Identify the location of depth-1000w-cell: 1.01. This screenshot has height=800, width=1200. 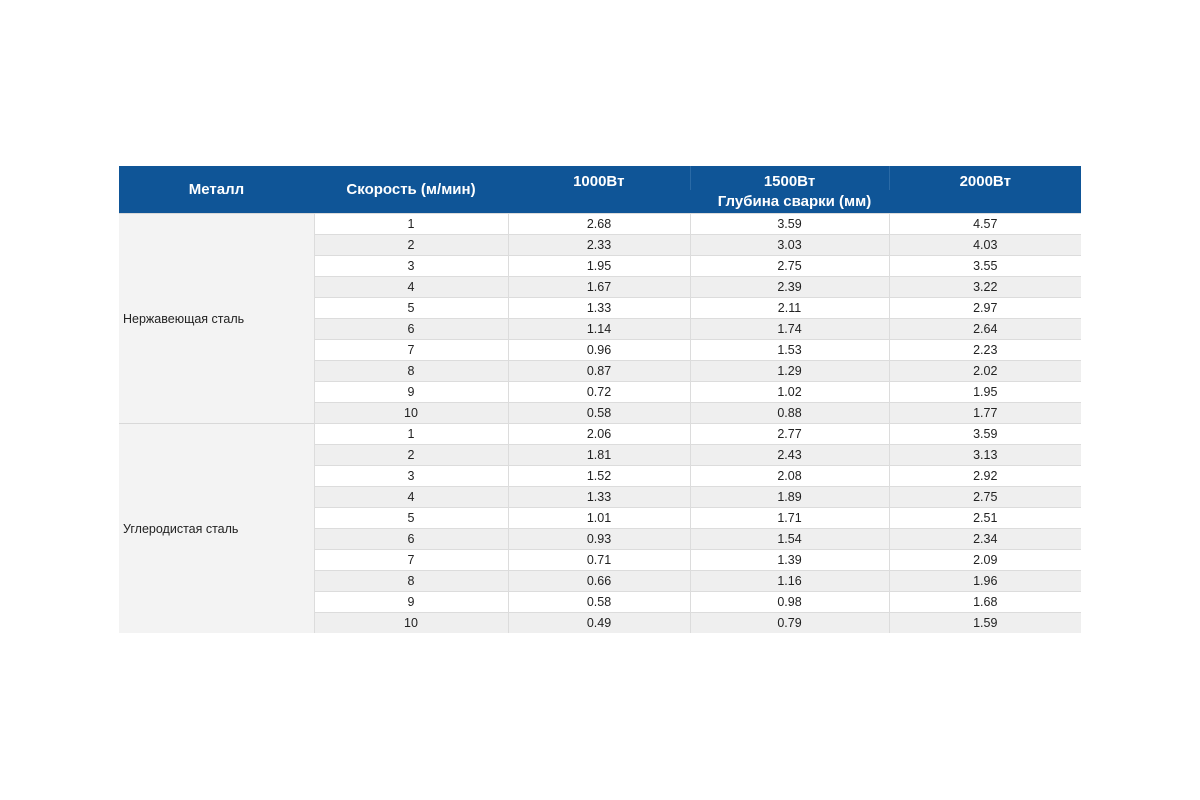
(598, 518).